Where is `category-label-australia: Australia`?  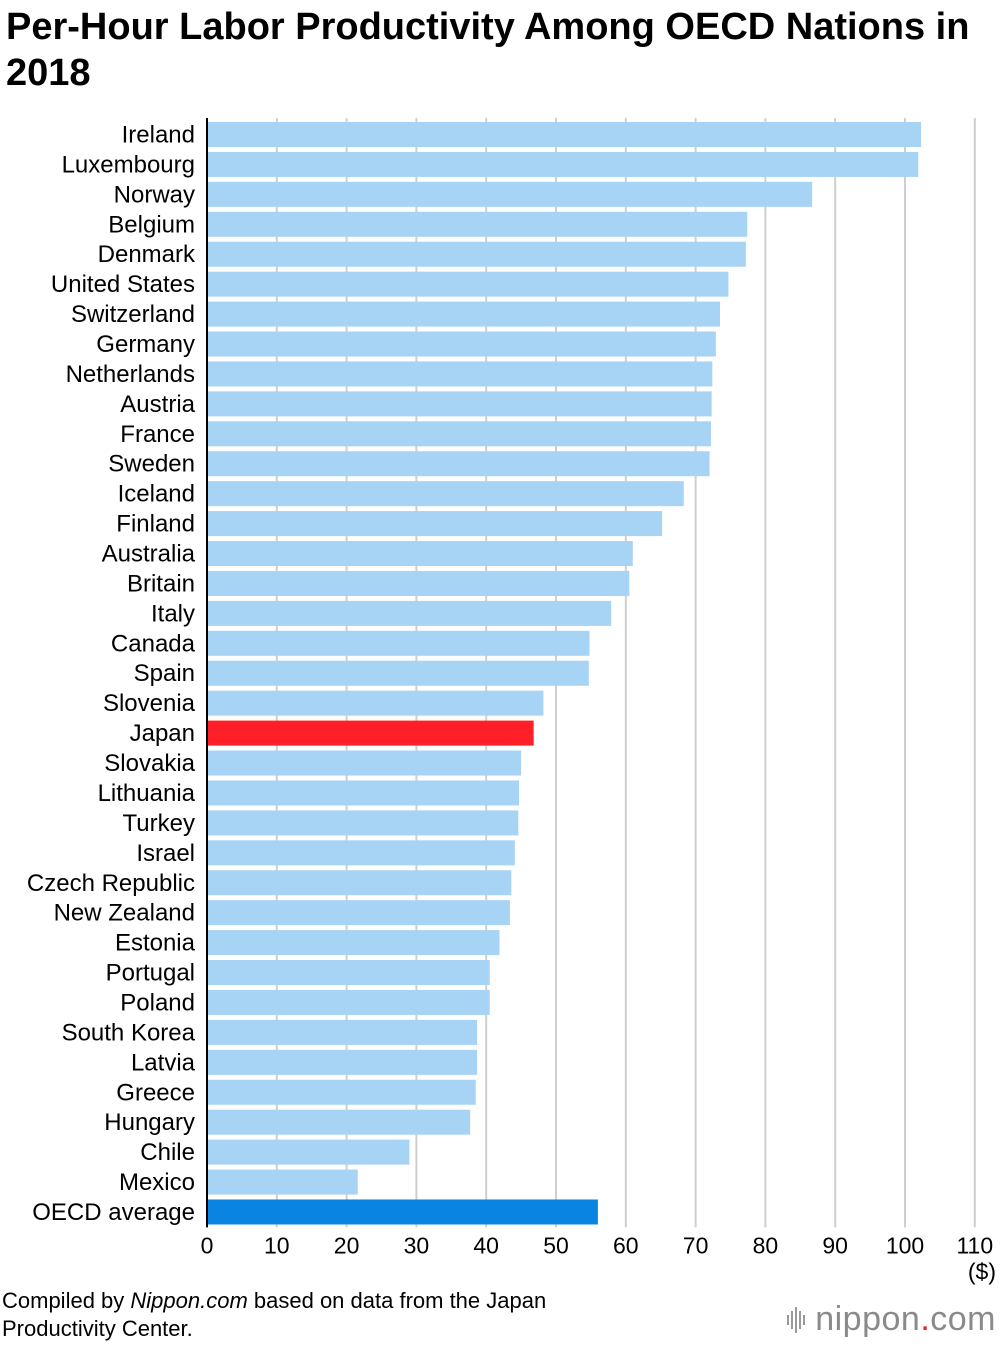
category-label-australia: Australia is located at coordinates (149, 554).